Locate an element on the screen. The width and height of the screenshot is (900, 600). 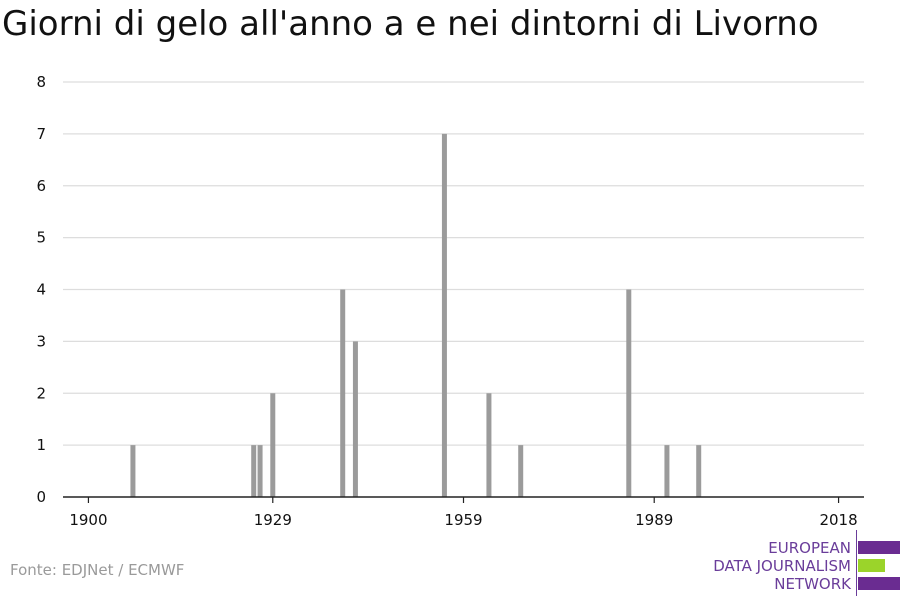
x-tick-label: 1900 is located at coordinates (88, 520).